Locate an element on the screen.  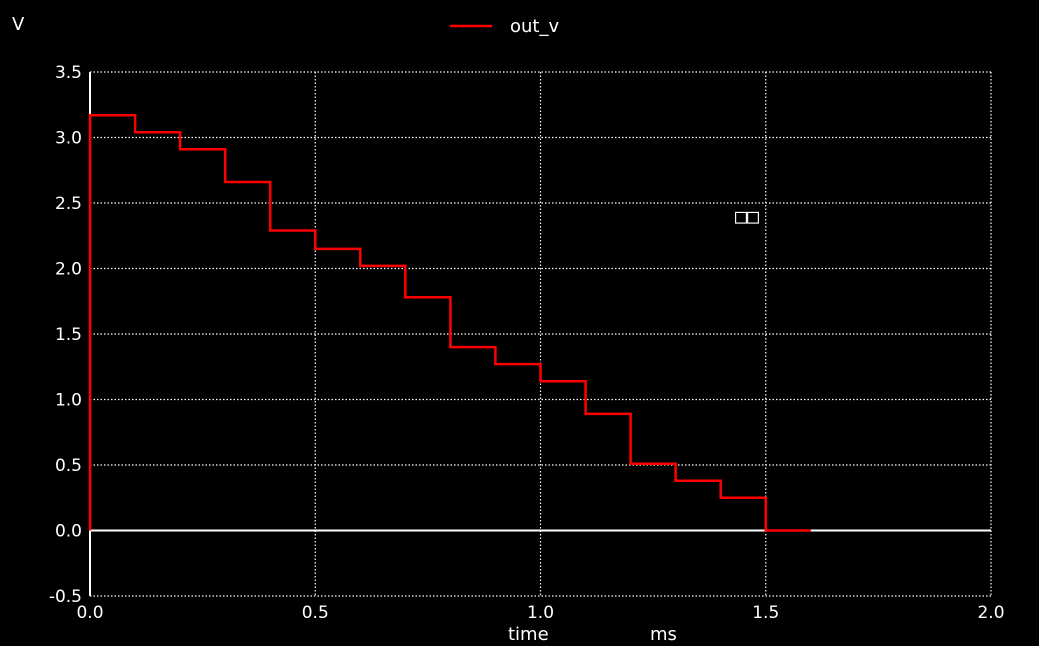
annotation-glyphs: □□ is located at coordinates (747, 216).